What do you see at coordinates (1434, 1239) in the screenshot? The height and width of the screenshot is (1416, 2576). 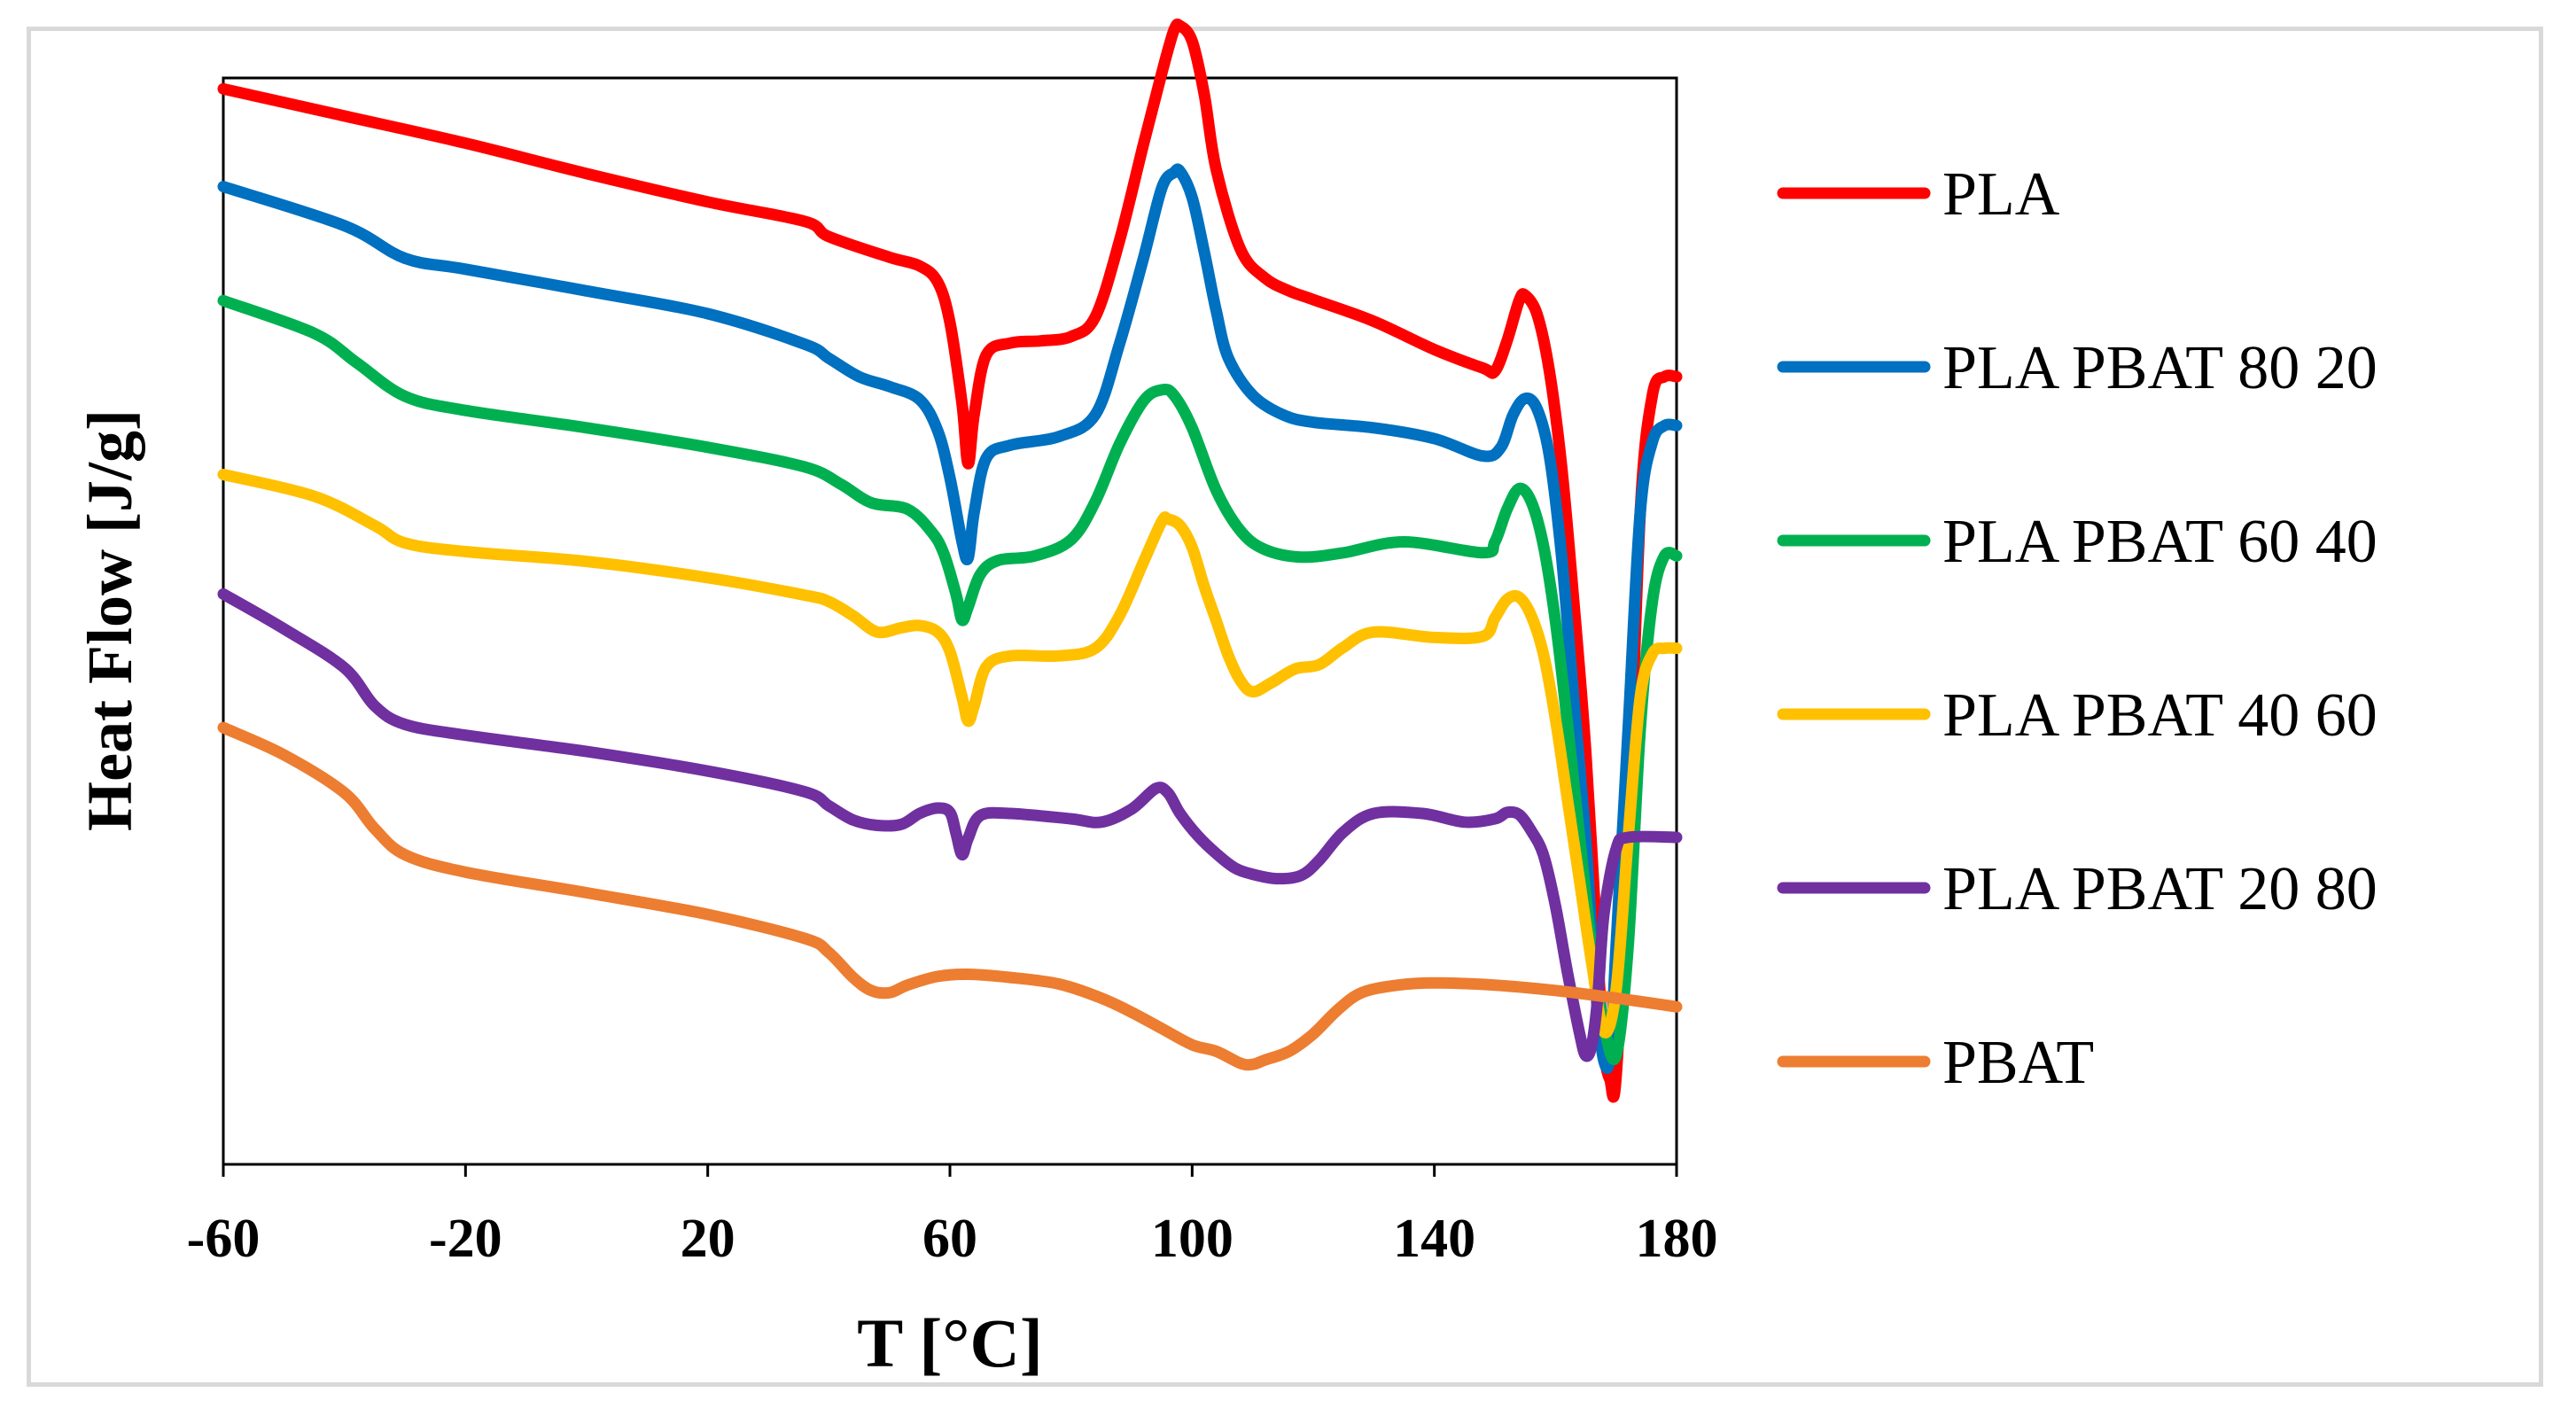 I see `x-tick-label: 140` at bounding box center [1434, 1239].